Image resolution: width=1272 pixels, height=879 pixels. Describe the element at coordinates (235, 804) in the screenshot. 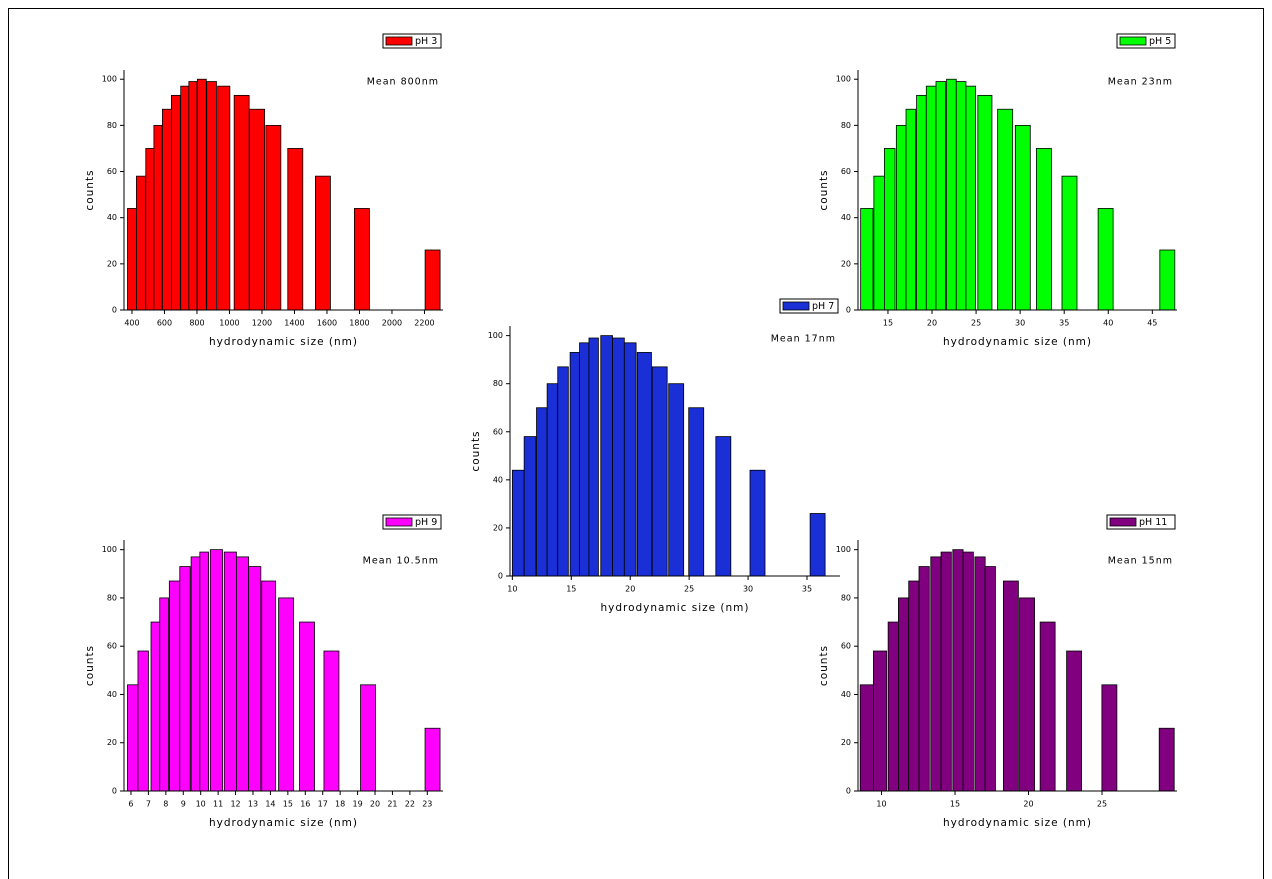

I see `x-tick-label: 12` at that location.